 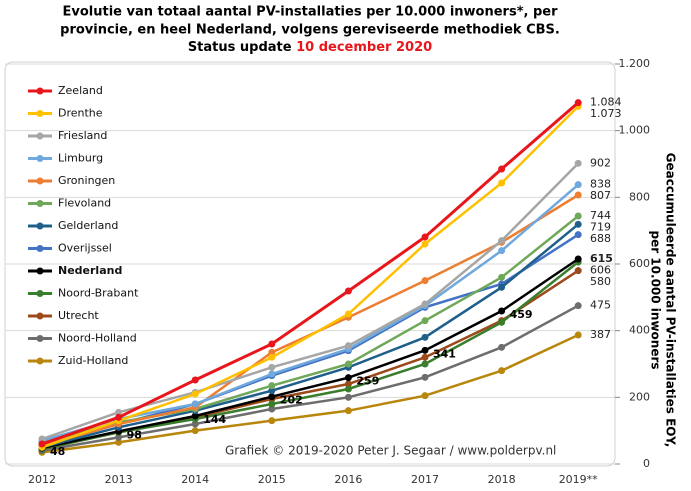 What do you see at coordinates (134, 434) in the screenshot?
I see `value-label: 98` at bounding box center [134, 434].